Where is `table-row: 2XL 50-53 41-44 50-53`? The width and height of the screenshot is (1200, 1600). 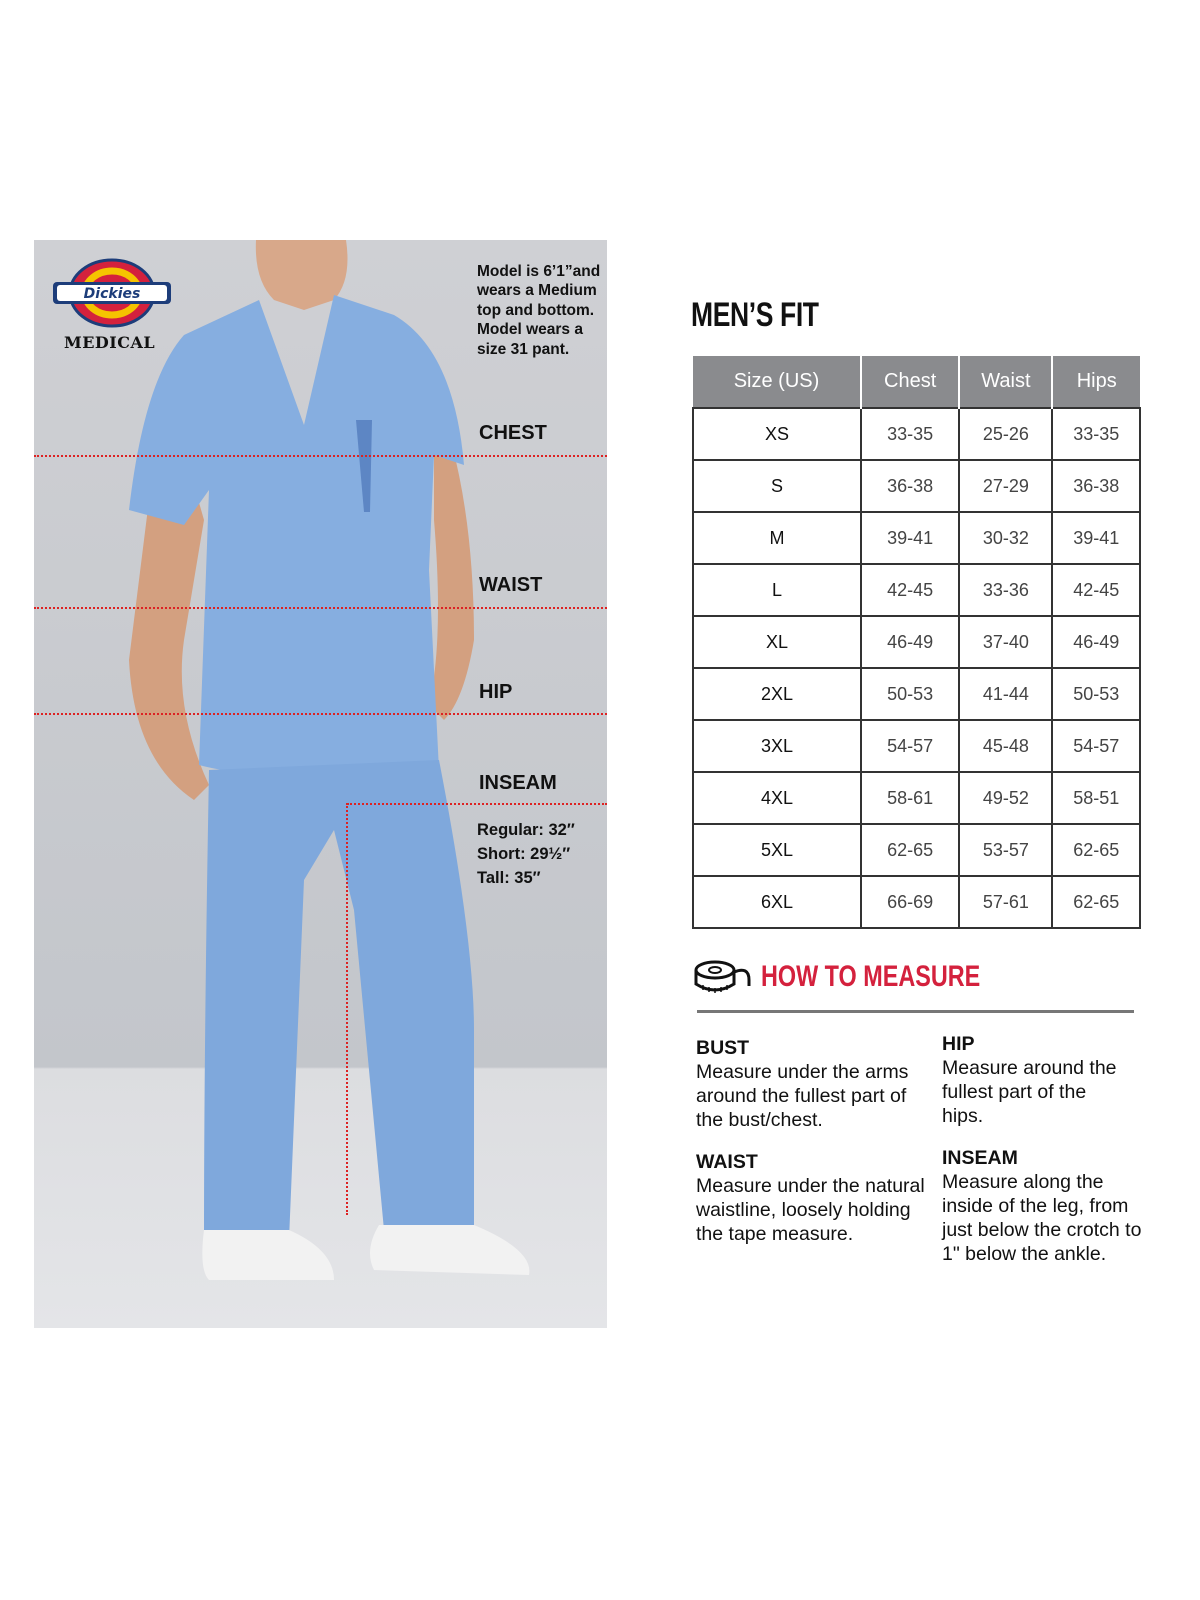
table-row: 2XL 50-53 41-44 50-53 is located at coordinates (916, 694).